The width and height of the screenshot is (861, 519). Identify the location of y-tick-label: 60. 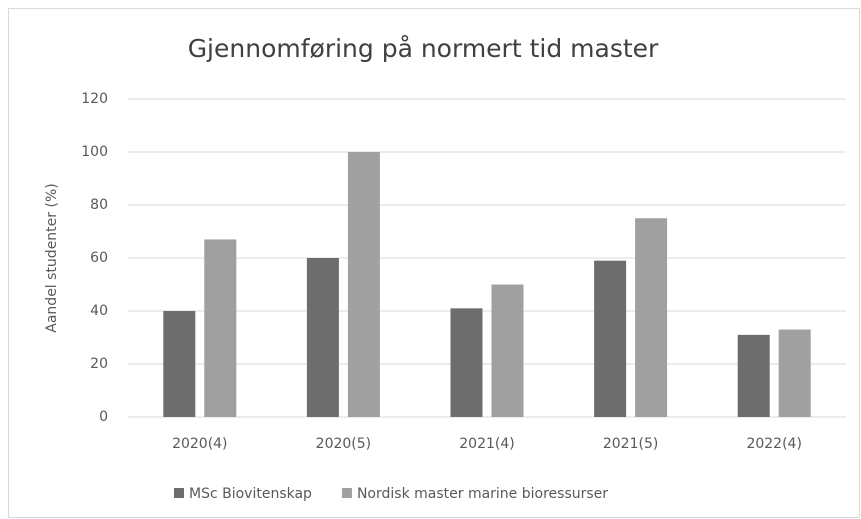
(99, 258).